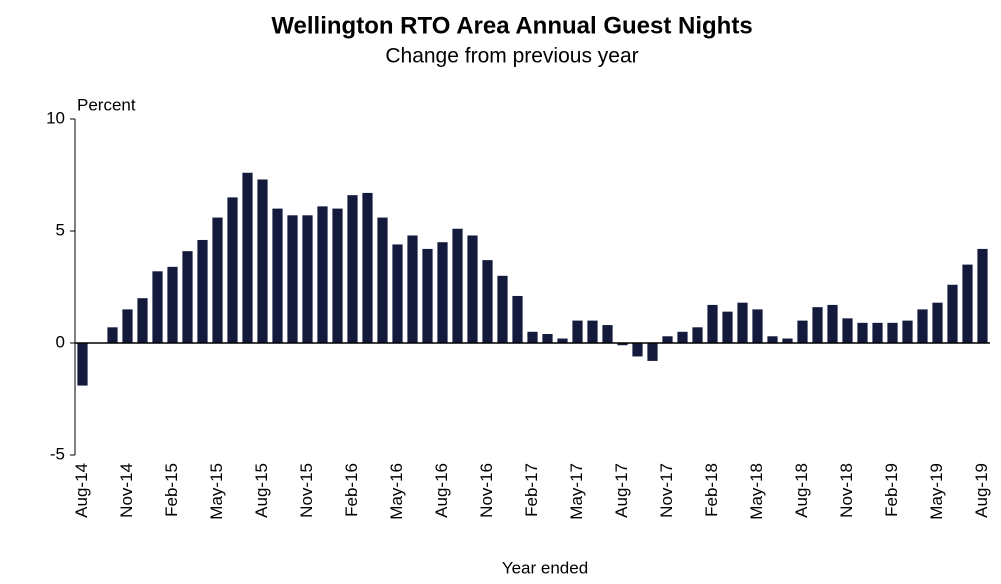  What do you see at coordinates (60, 341) in the screenshot?
I see `y-tick-label: 0` at bounding box center [60, 341].